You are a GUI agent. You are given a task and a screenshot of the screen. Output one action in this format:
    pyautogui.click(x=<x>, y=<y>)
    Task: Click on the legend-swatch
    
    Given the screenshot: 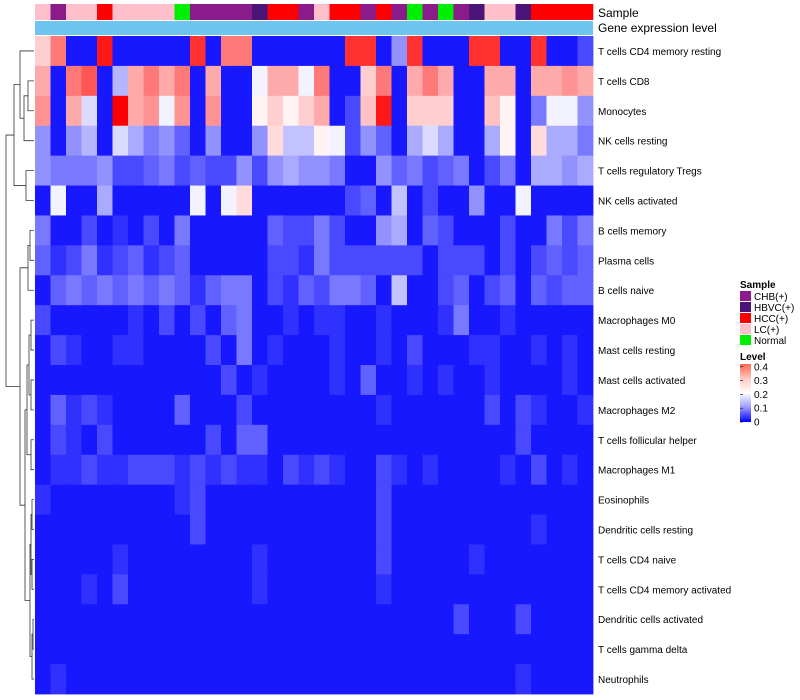 What is the action you would take?
    pyautogui.click(x=745, y=307)
    